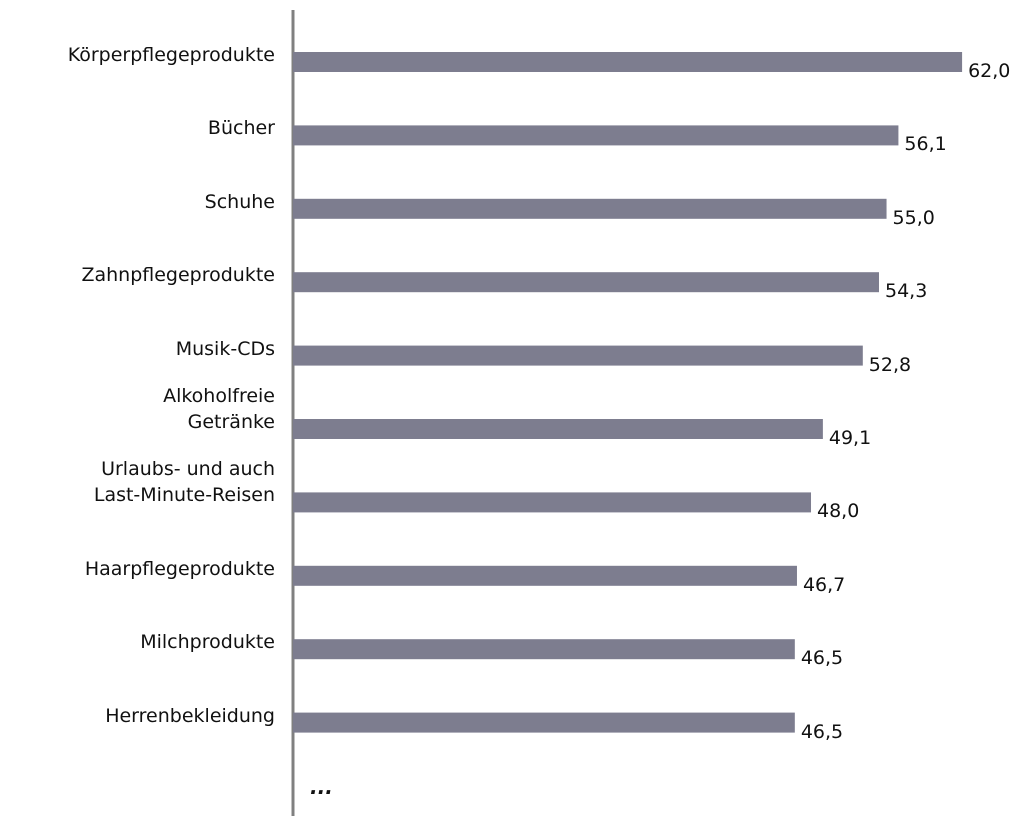 This screenshot has width=1029, height=816. Describe the element at coordinates (239, 201) in the screenshot. I see `category-label: Schuhe` at that location.